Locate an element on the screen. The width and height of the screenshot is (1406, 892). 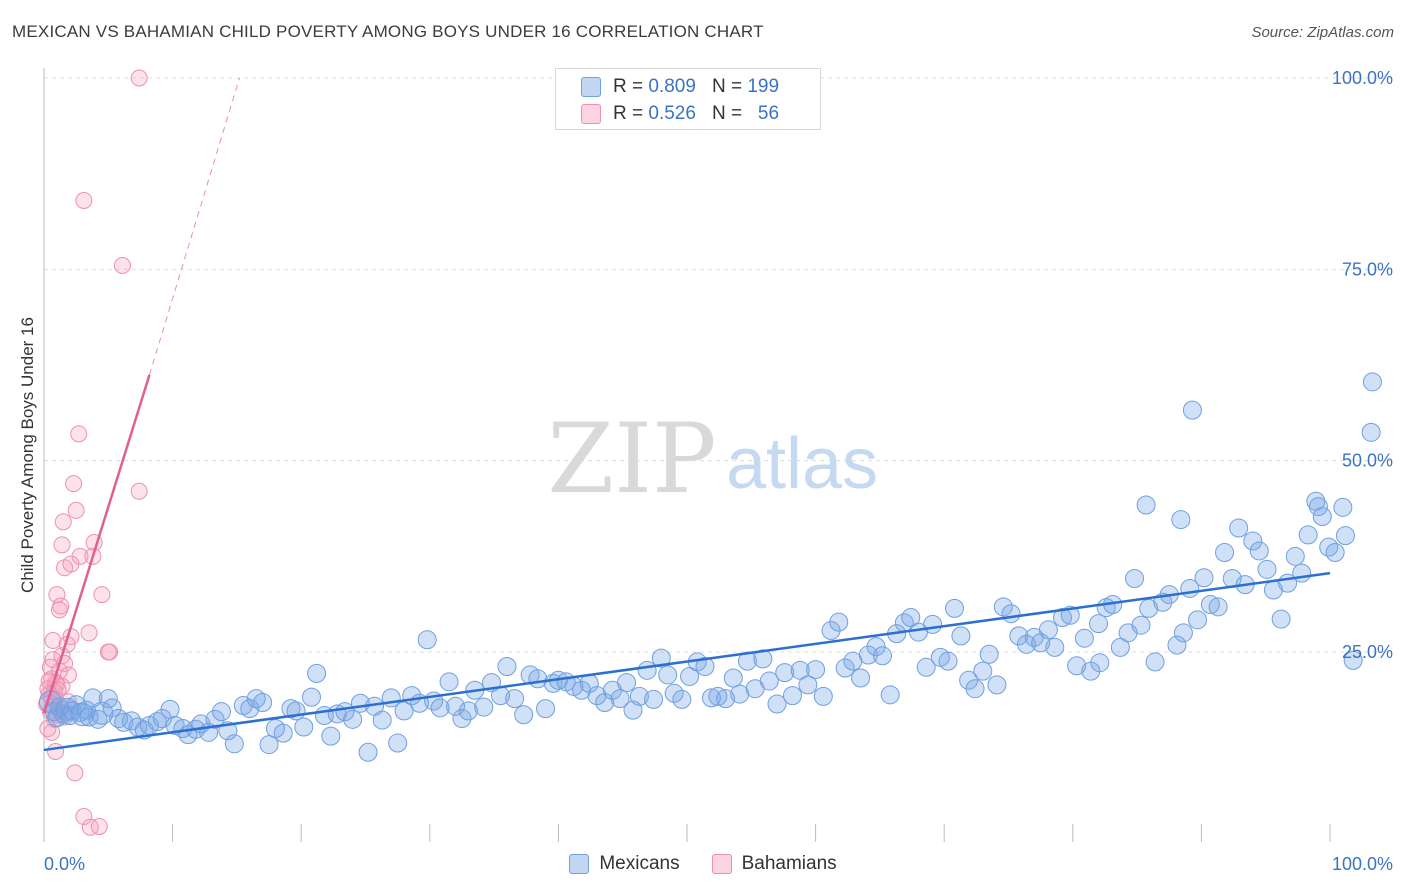
legend-n-label: N = is located at coordinates (727, 113).